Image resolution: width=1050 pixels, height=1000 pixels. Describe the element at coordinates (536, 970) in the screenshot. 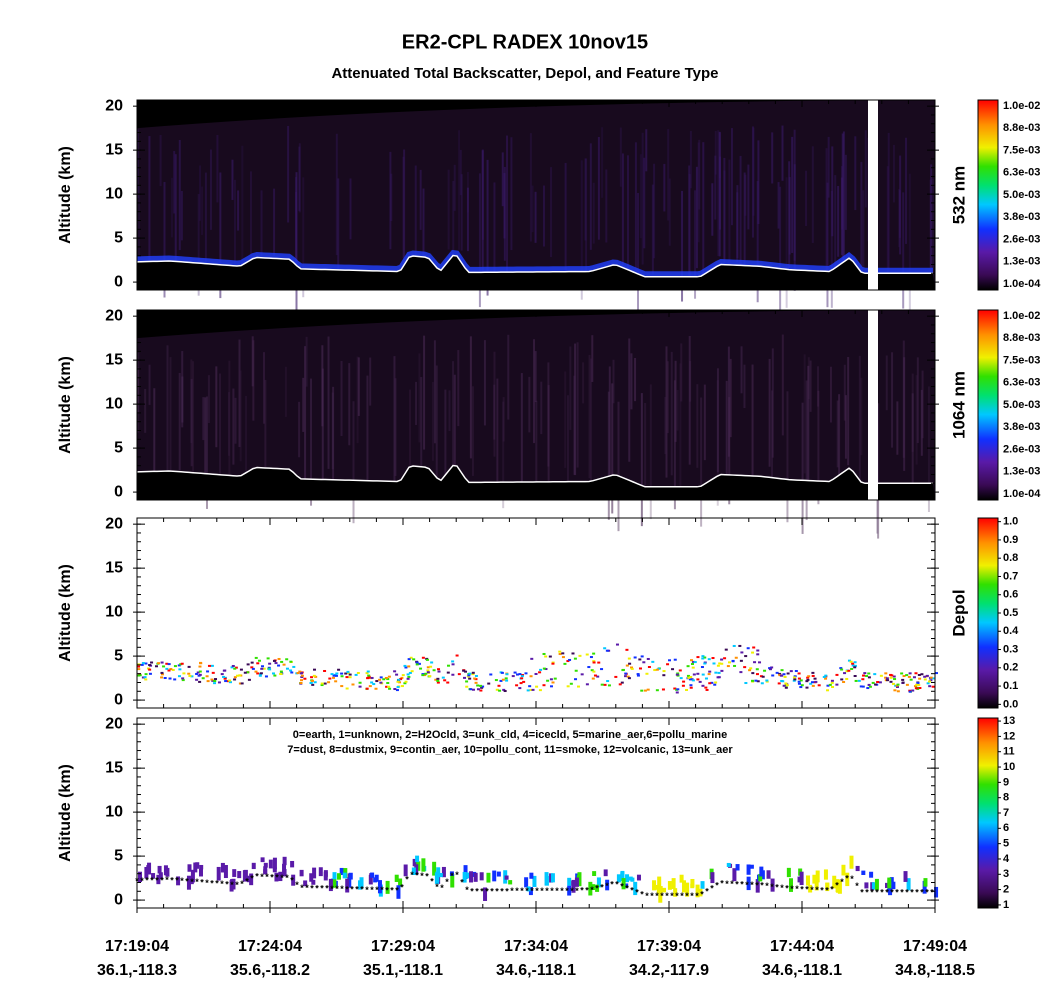

I see `x-tick-location: 34.6,-118.1` at that location.